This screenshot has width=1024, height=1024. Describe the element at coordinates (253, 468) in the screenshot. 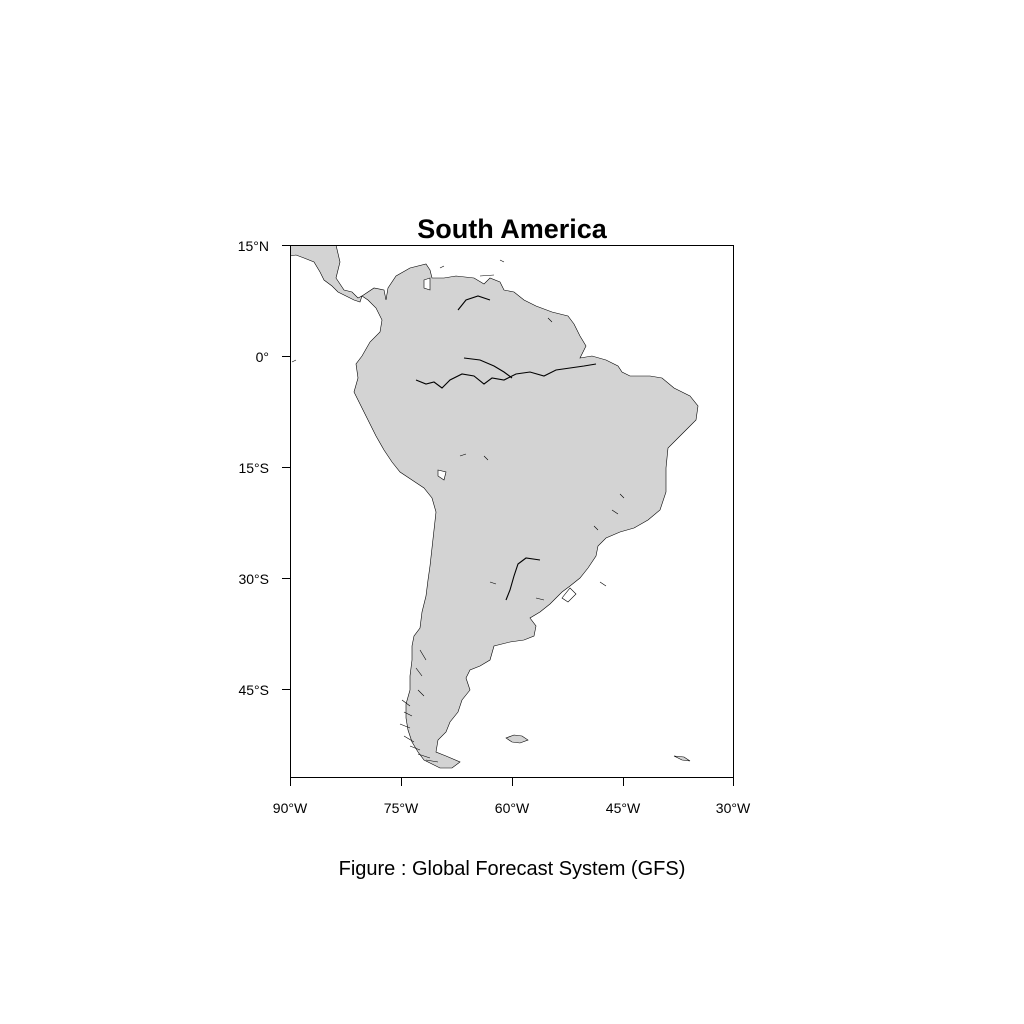

I see `y-tick-label-15s: 15°S` at that location.